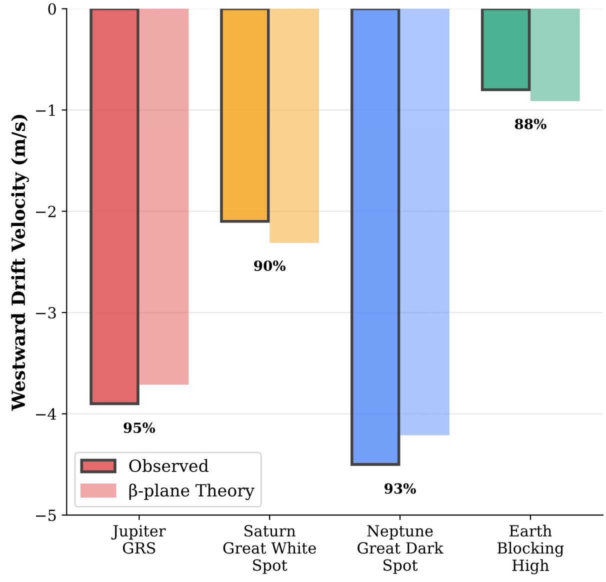 The height and width of the screenshot is (582, 606). What do you see at coordinates (270, 265) in the screenshot?
I see `annotation: 90%` at bounding box center [270, 265].